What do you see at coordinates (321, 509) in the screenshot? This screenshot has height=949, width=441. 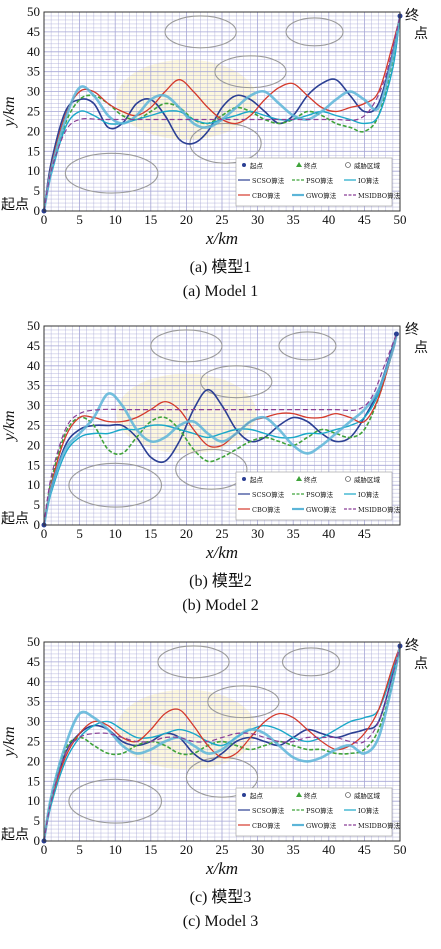 I see `legend-text-gwo: GWO算法` at bounding box center [321, 509].